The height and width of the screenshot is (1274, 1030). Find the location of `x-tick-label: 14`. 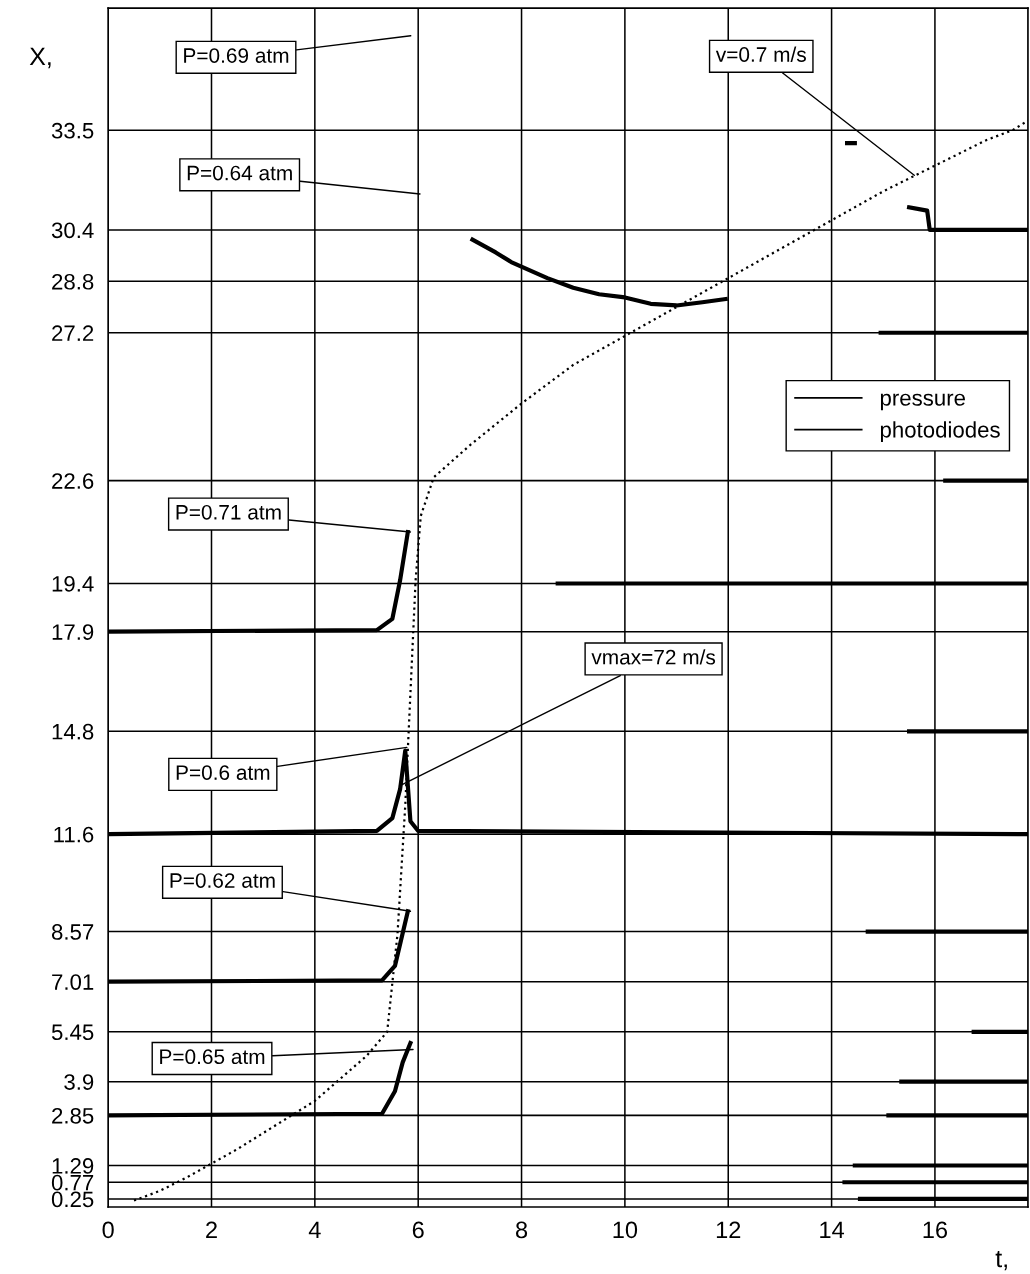

x-tick-label: 14 is located at coordinates (832, 1229).